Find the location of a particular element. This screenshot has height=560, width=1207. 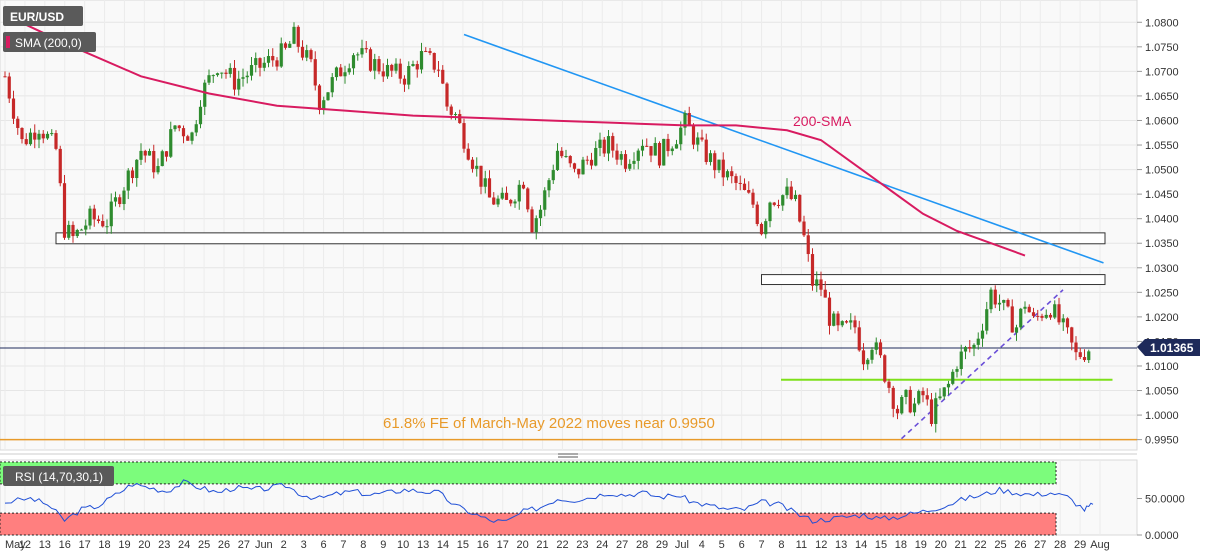

rsi-line is located at coordinates (549, 501).